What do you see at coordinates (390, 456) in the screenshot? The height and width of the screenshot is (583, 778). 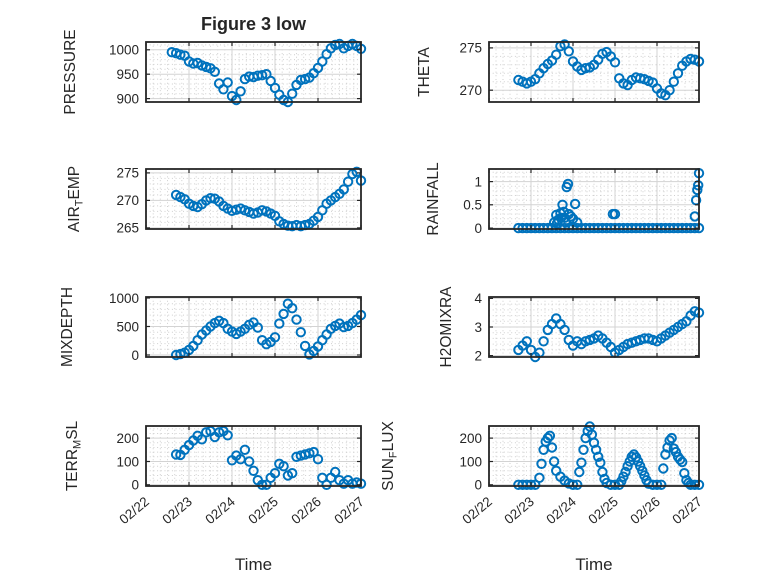 I see `ylabel-SUN_FLUX: SUNFLUX` at bounding box center [390, 456].